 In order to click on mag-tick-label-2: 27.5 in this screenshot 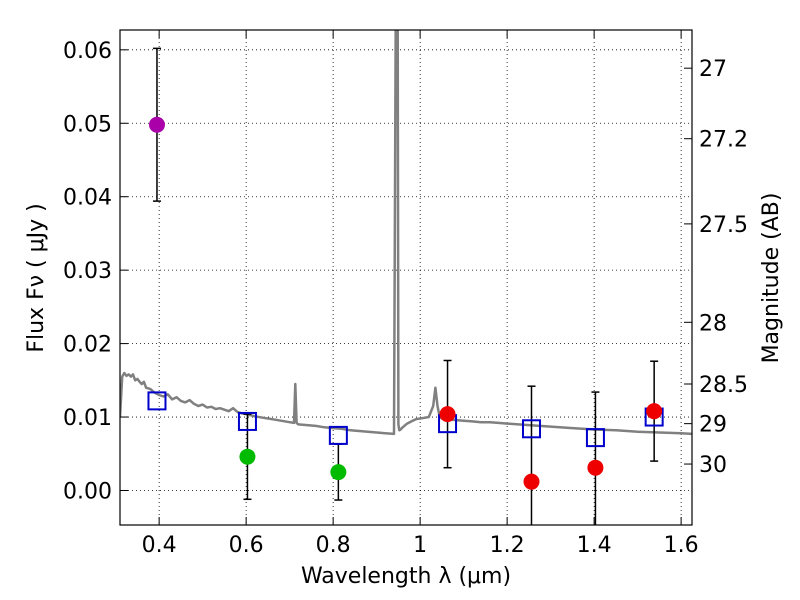, I will do `click(723, 225)`.